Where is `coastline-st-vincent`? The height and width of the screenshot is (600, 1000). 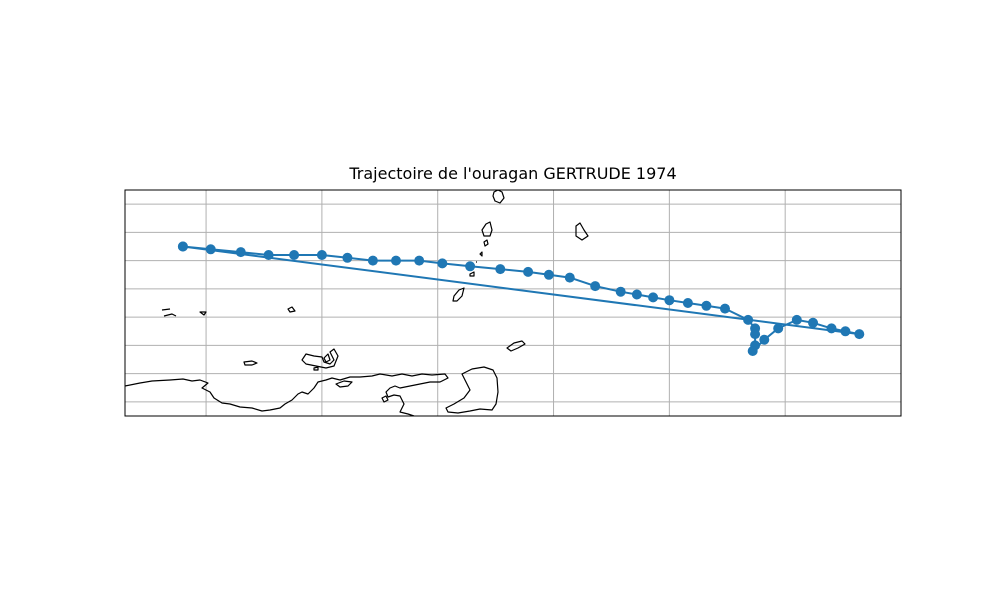 coastline-st-vincent is located at coordinates (481, 254).